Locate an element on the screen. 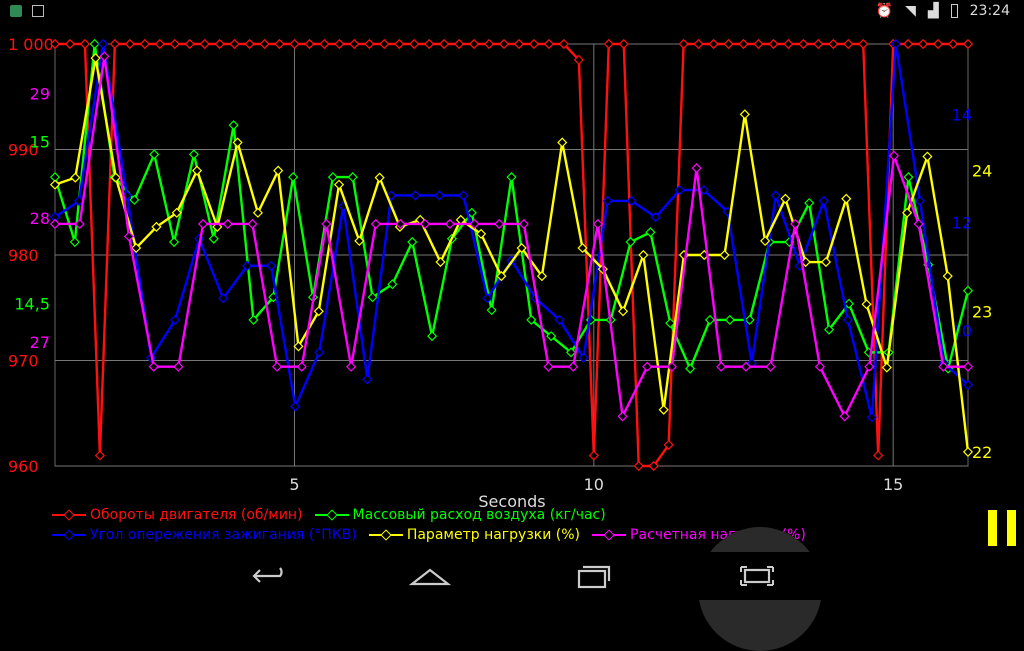  recent-apps-button is located at coordinates (593, 576).